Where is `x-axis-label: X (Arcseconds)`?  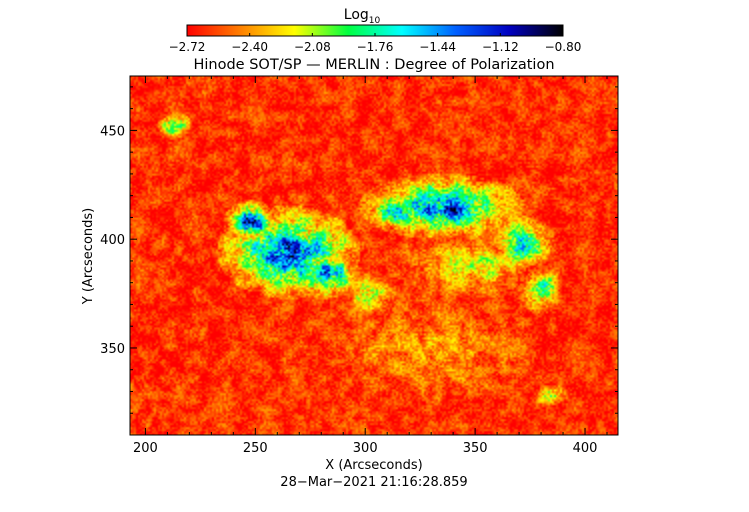 x-axis-label: X (Arcseconds) is located at coordinates (373, 465).